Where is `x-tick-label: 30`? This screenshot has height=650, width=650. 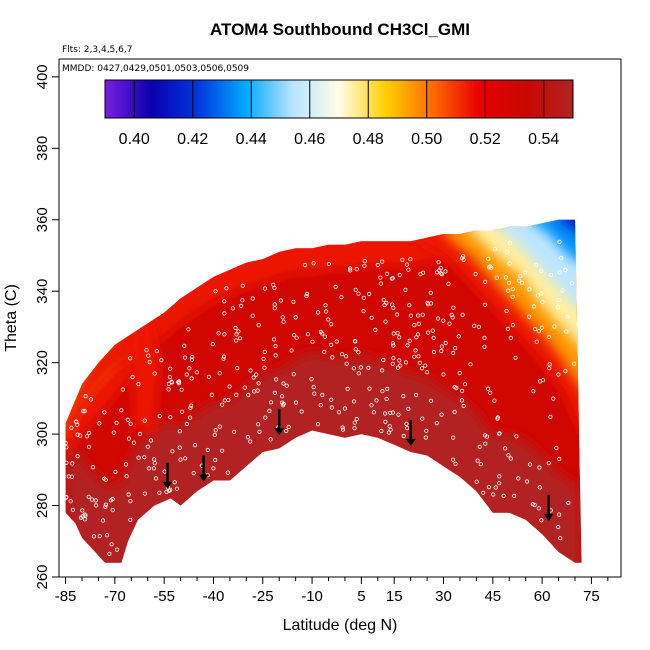 x-tick-label: 30 is located at coordinates (443, 596).